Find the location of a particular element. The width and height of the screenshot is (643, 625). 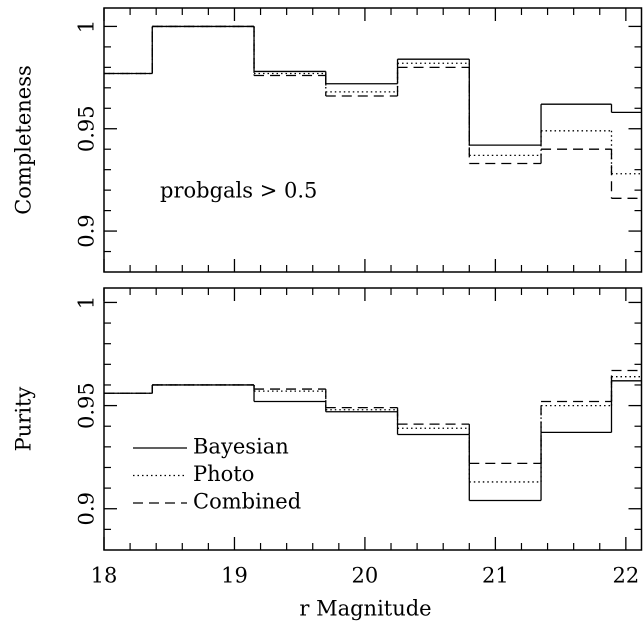

legend-label: Combined is located at coordinates (247, 502).